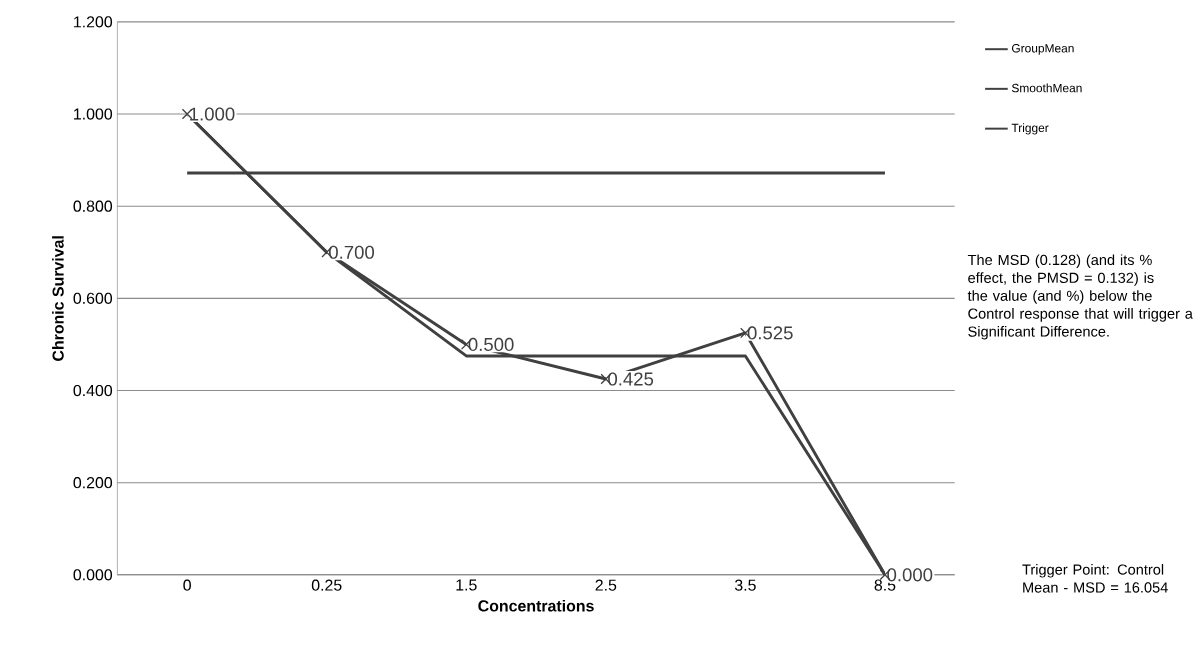  Describe the element at coordinates (93, 482) in the screenshot. I see `y-tick-label: 0.200` at that location.